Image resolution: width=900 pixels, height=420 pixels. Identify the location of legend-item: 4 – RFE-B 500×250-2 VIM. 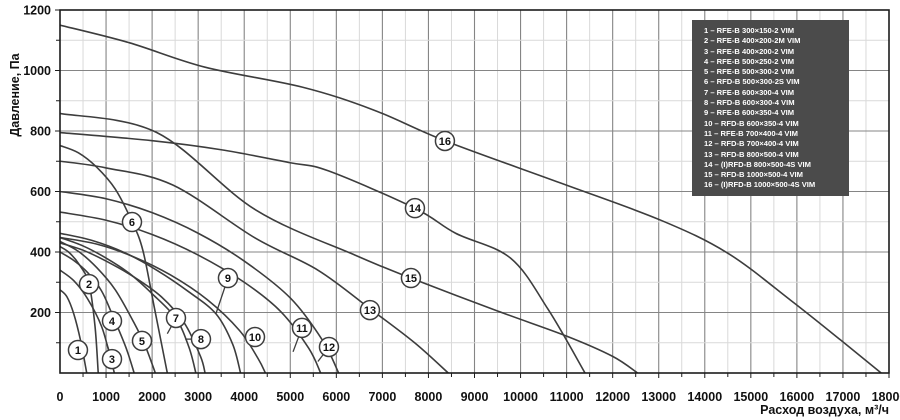
(749, 61).